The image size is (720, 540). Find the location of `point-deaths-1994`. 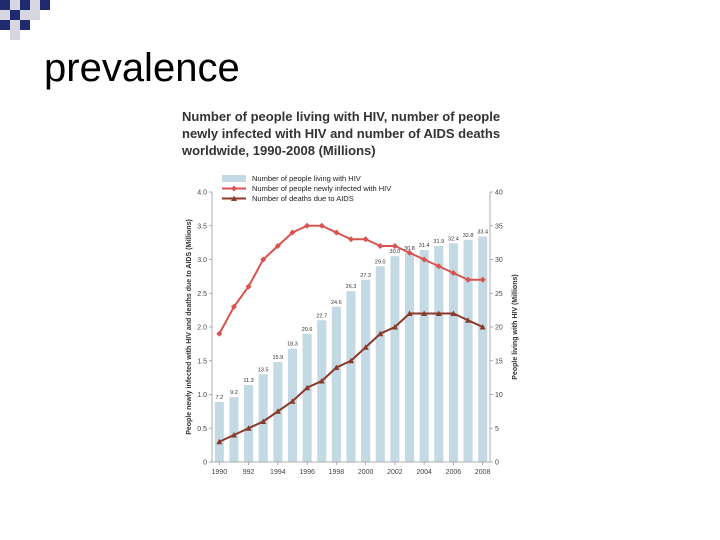

point-deaths-1994 is located at coordinates (277, 411).